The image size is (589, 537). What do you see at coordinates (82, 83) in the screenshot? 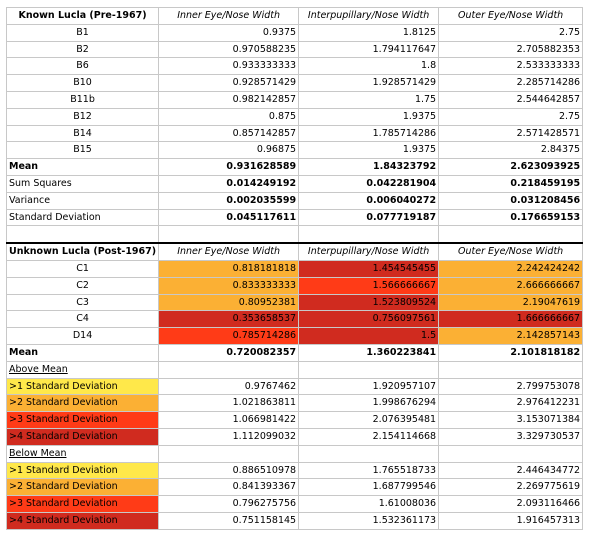
I see `sample-label: B10` at bounding box center [82, 83].